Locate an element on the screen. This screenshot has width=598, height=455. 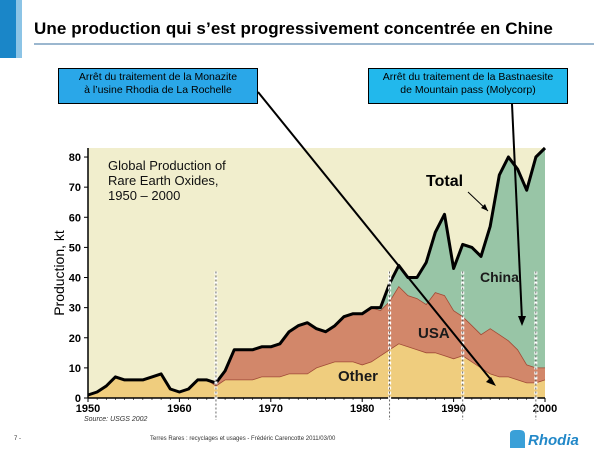
area-label-usa: USA is located at coordinates (434, 333).